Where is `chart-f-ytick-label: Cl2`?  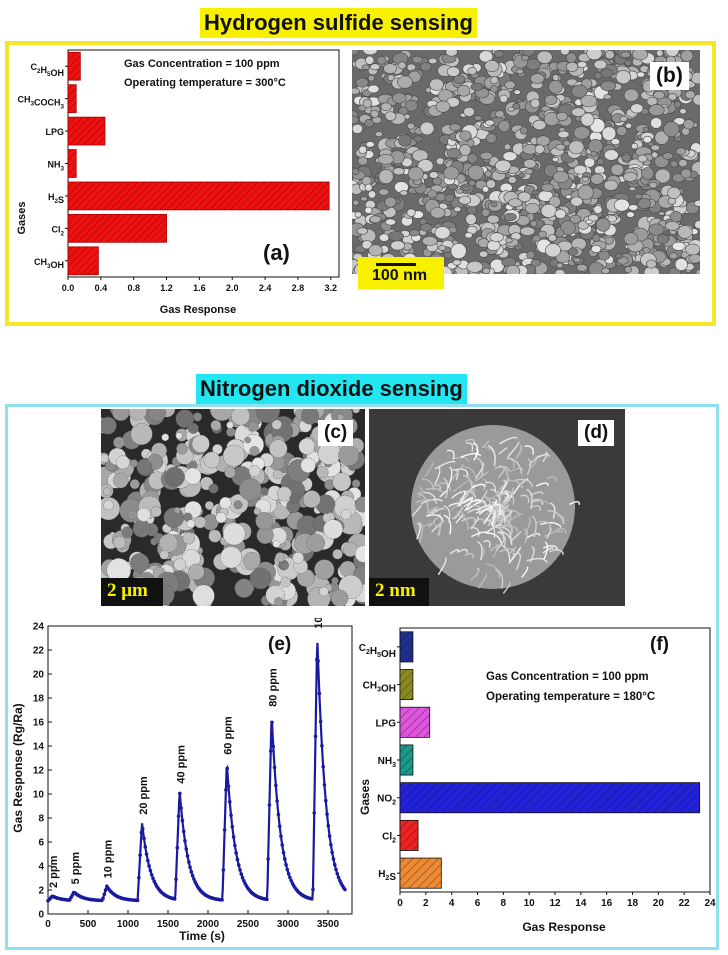
chart-f-ytick-label: Cl2 is located at coordinates (389, 837).